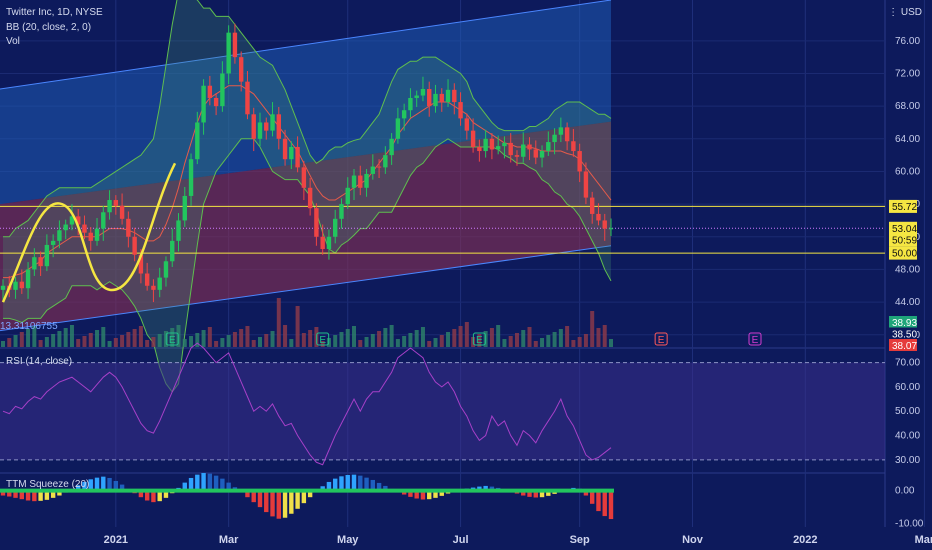  What do you see at coordinates (904, 241) in the screenshot?
I see `price-tag-label: 50:59` at bounding box center [904, 241].